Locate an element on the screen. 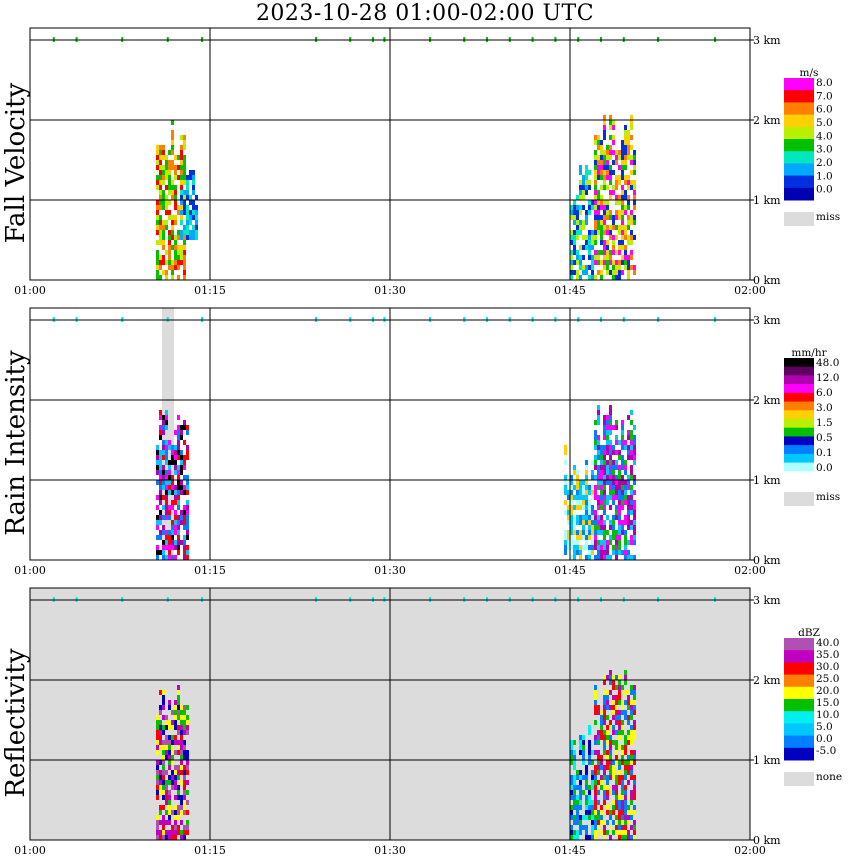  legend-label: 0.0 is located at coordinates (824, 468).